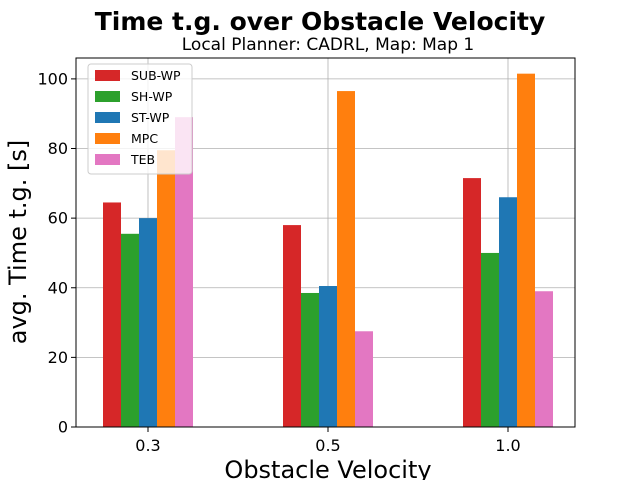 This screenshot has height=480, width=640. I want to click on y-tick-label: 80, so click(58, 148).